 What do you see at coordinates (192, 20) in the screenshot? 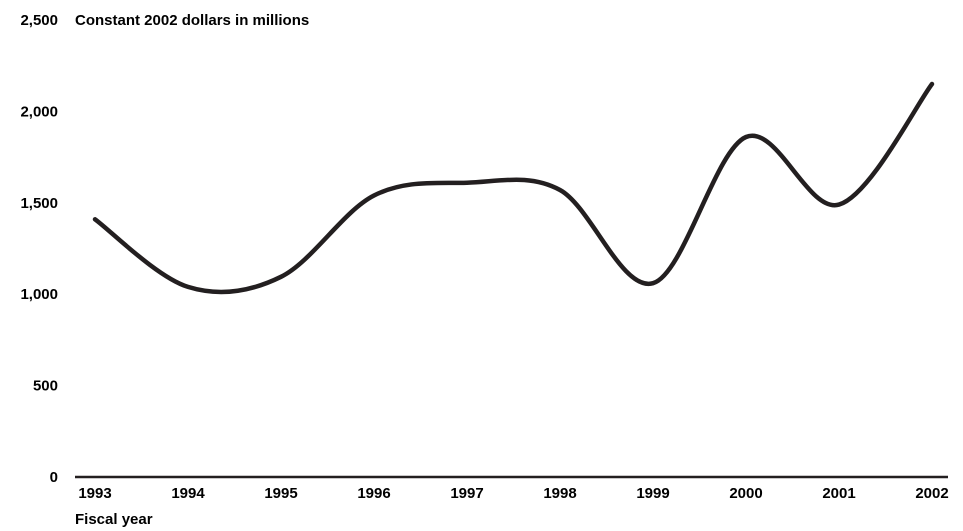
I see `y-axis-label: Constant 2002 dollars in millions` at bounding box center [192, 20].